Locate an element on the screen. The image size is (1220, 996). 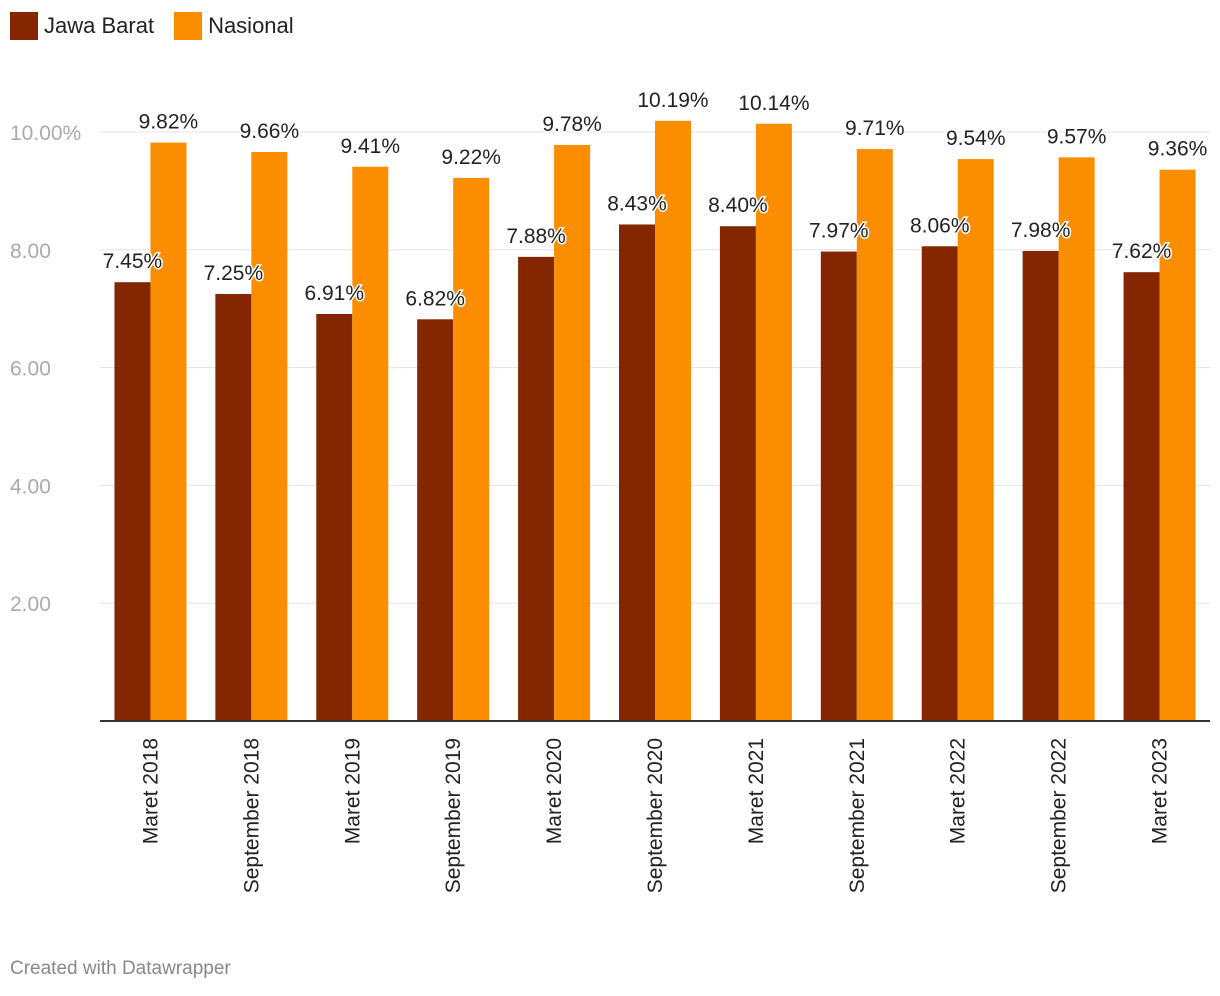
data-label-nasional: 9.66% is located at coordinates (270, 131).